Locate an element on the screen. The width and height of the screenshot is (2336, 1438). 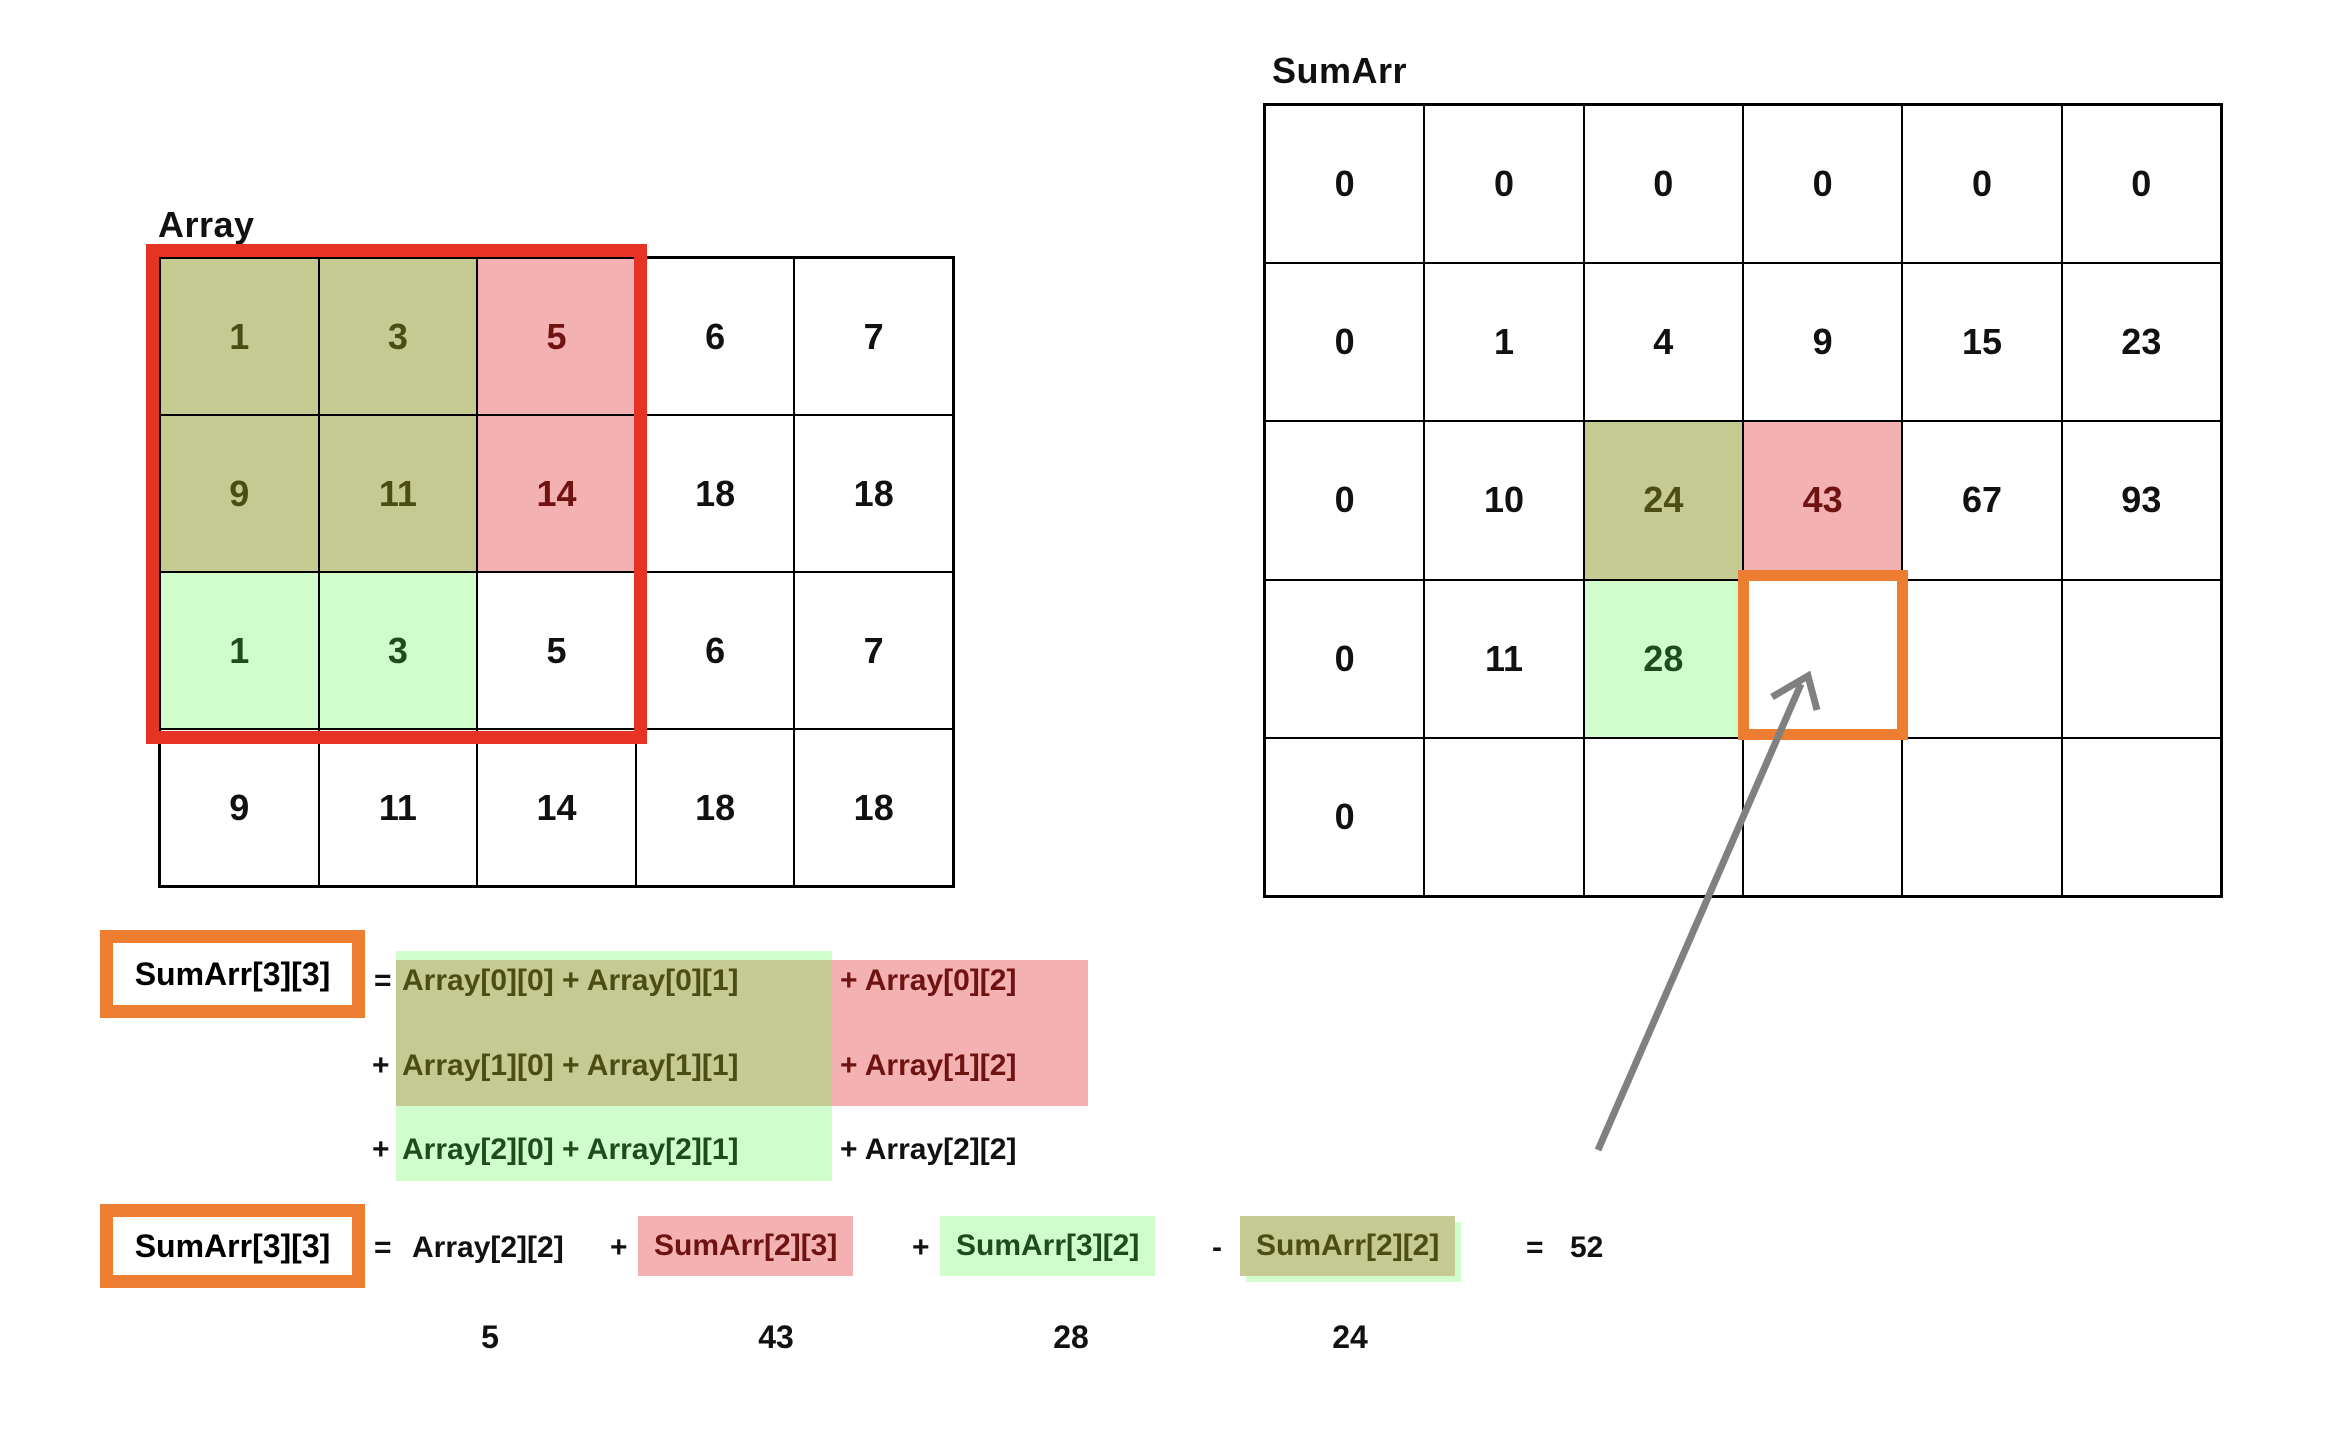
array-grid: 1 3 5 6 7 9 11 14 18 18 1 3 5 6 7 9 11 14 18 18 is located at coordinates (556, 572).